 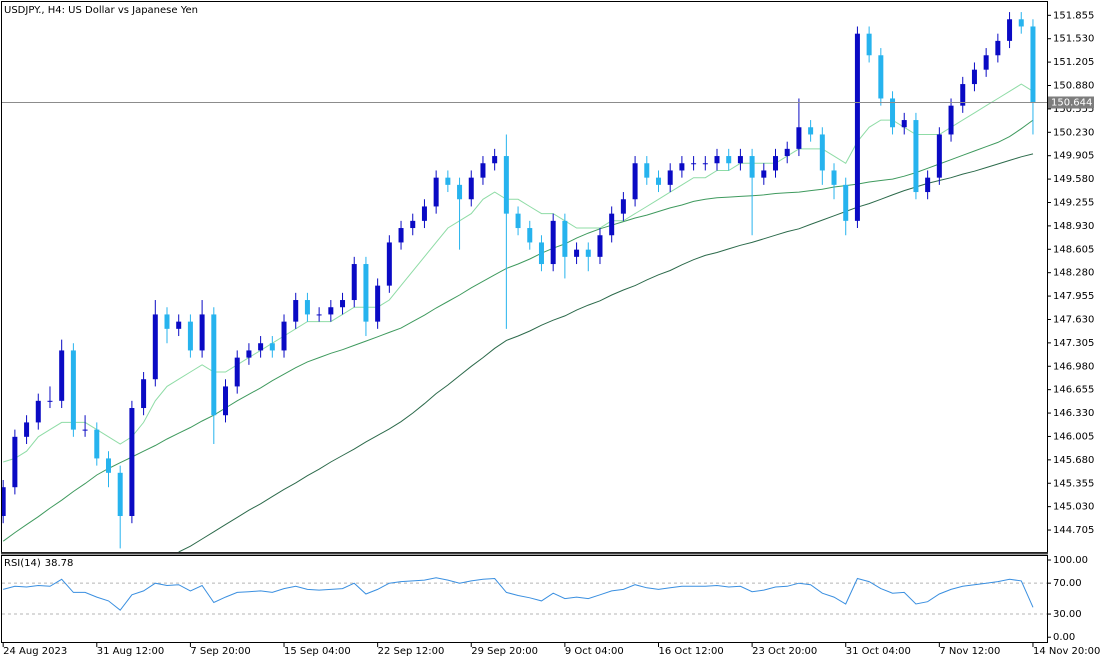 What do you see at coordinates (317, 651) in the screenshot?
I see `x-tick-label: 15 Sep 04:00` at bounding box center [317, 651].